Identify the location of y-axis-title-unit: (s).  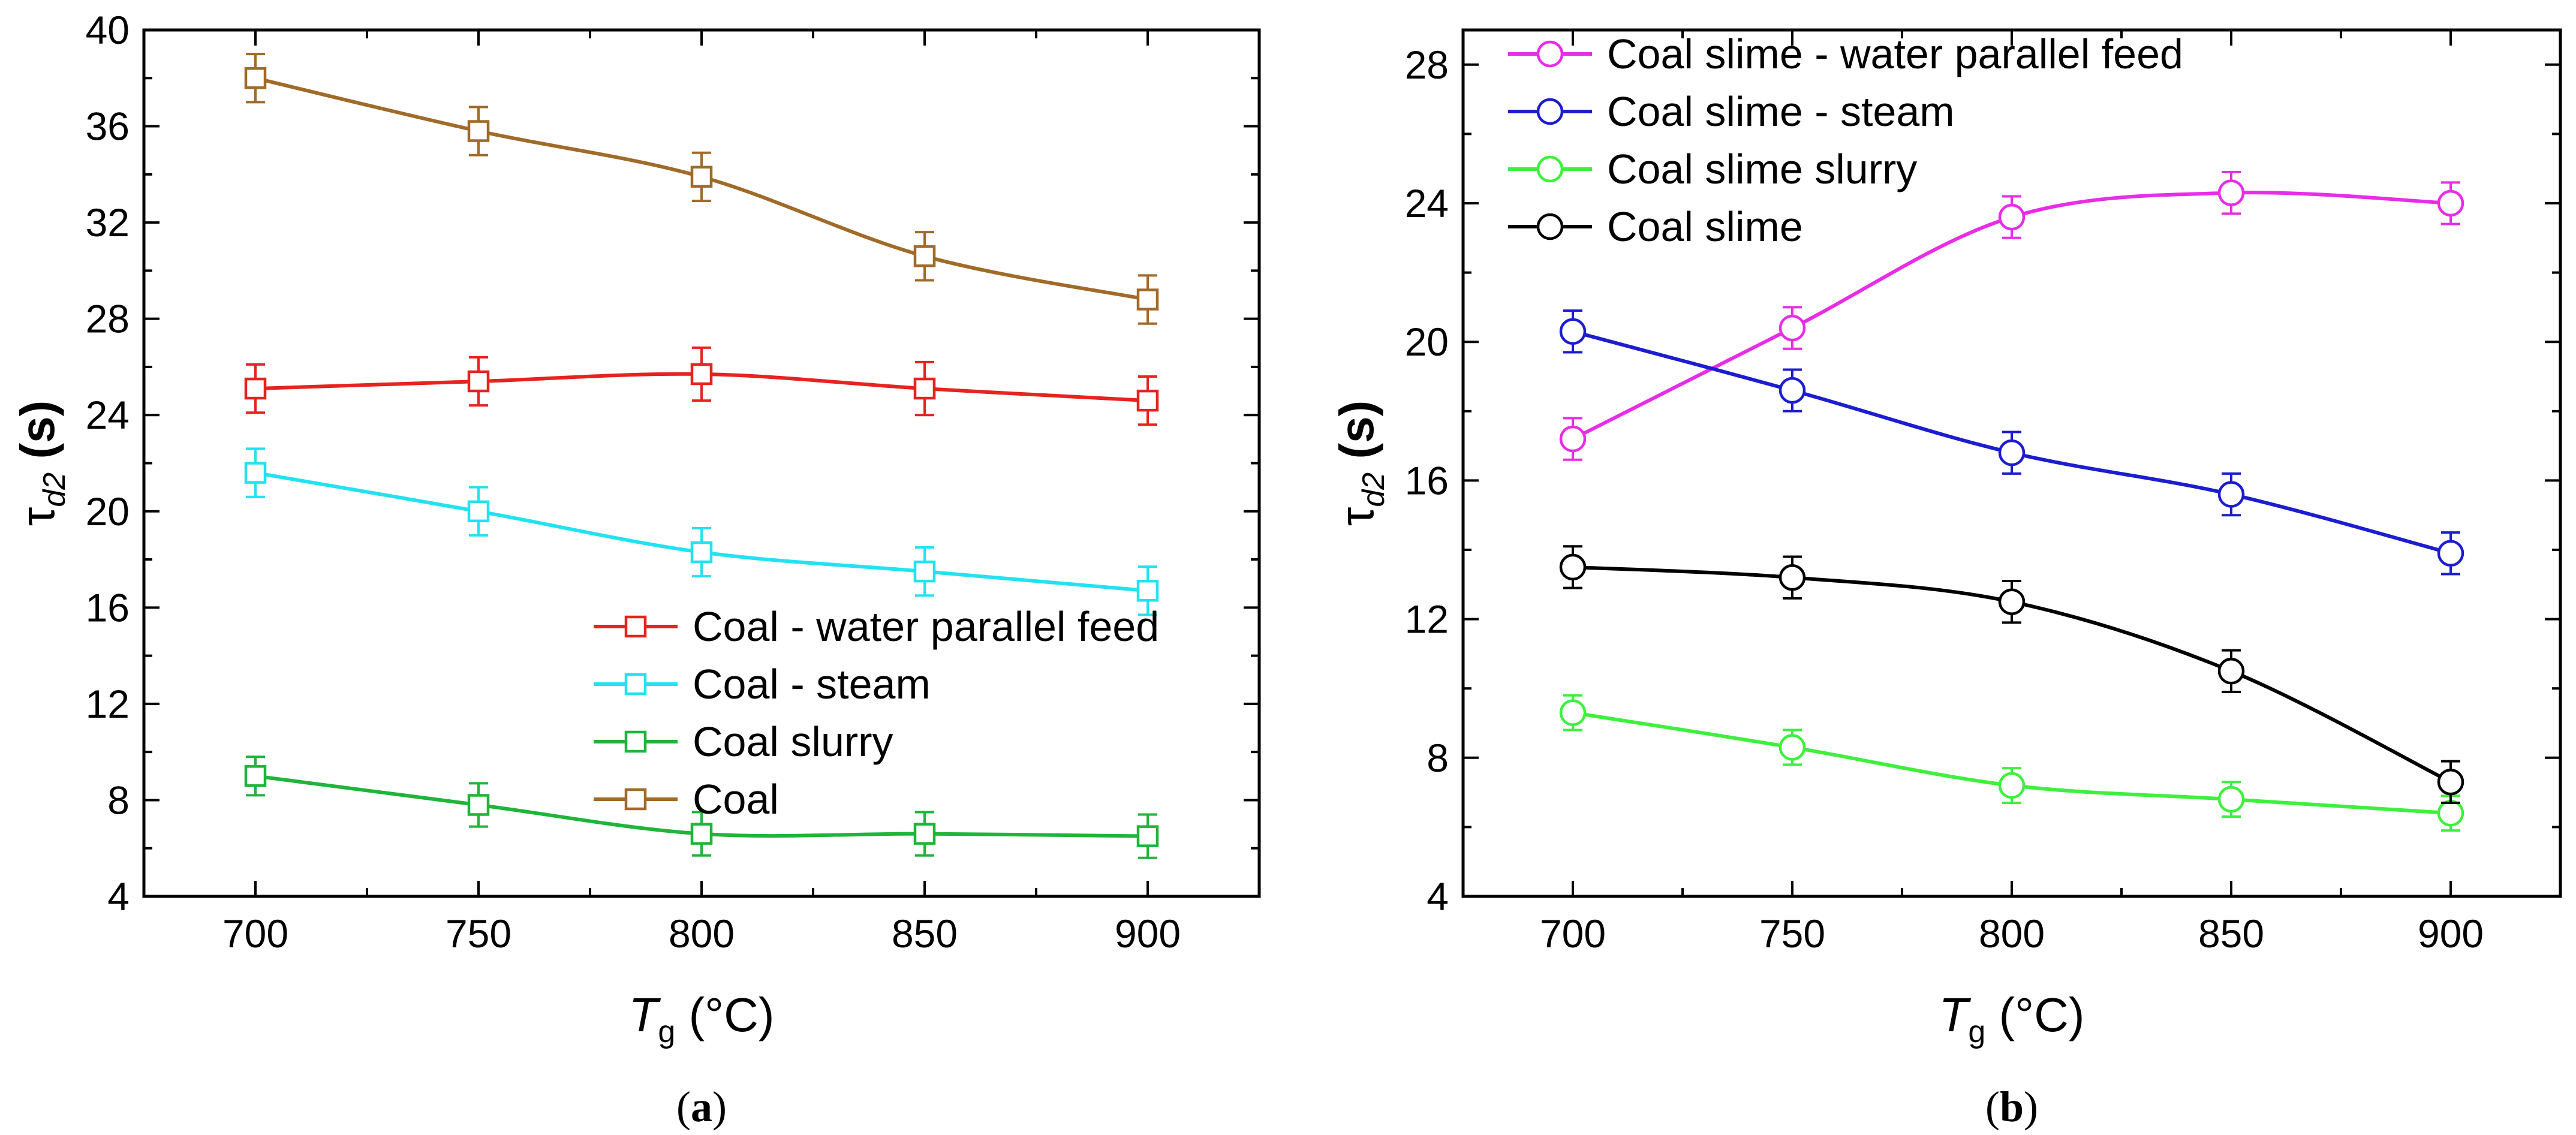
(37, 436).